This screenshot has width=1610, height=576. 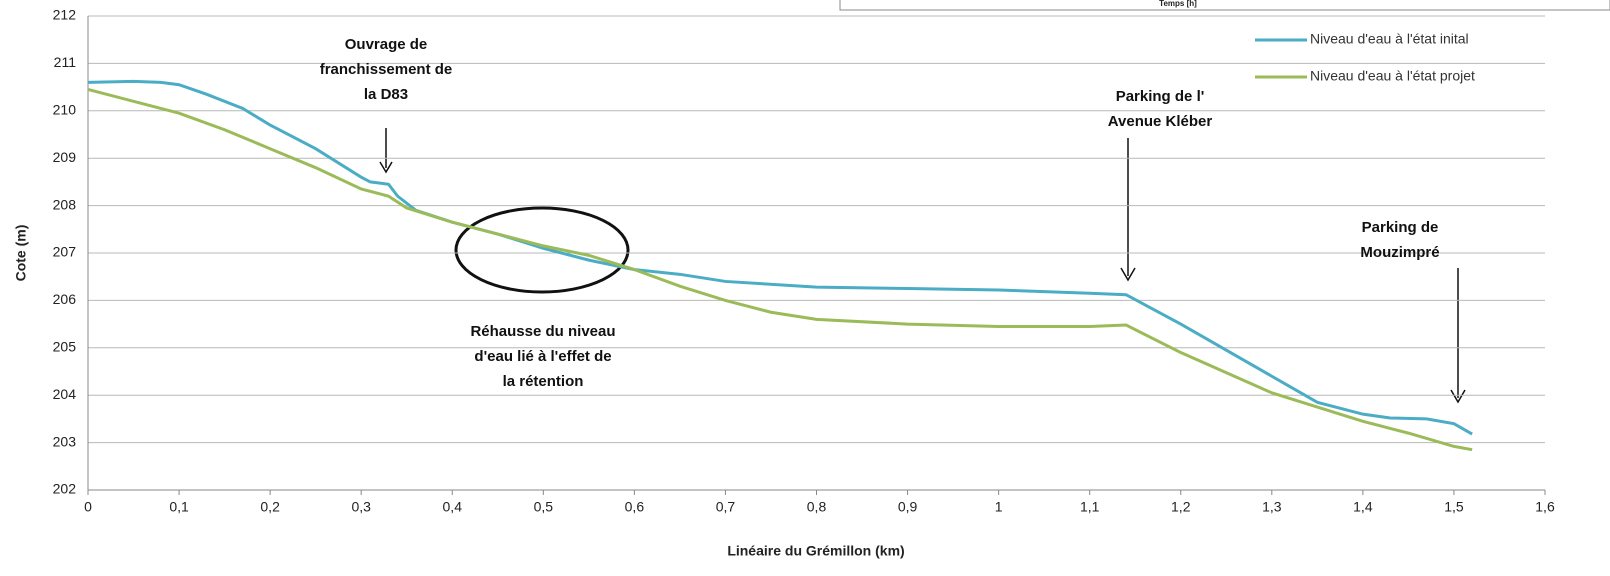 What do you see at coordinates (453, 507) in the screenshot?
I see `x-tick-label: 0,4` at bounding box center [453, 507].